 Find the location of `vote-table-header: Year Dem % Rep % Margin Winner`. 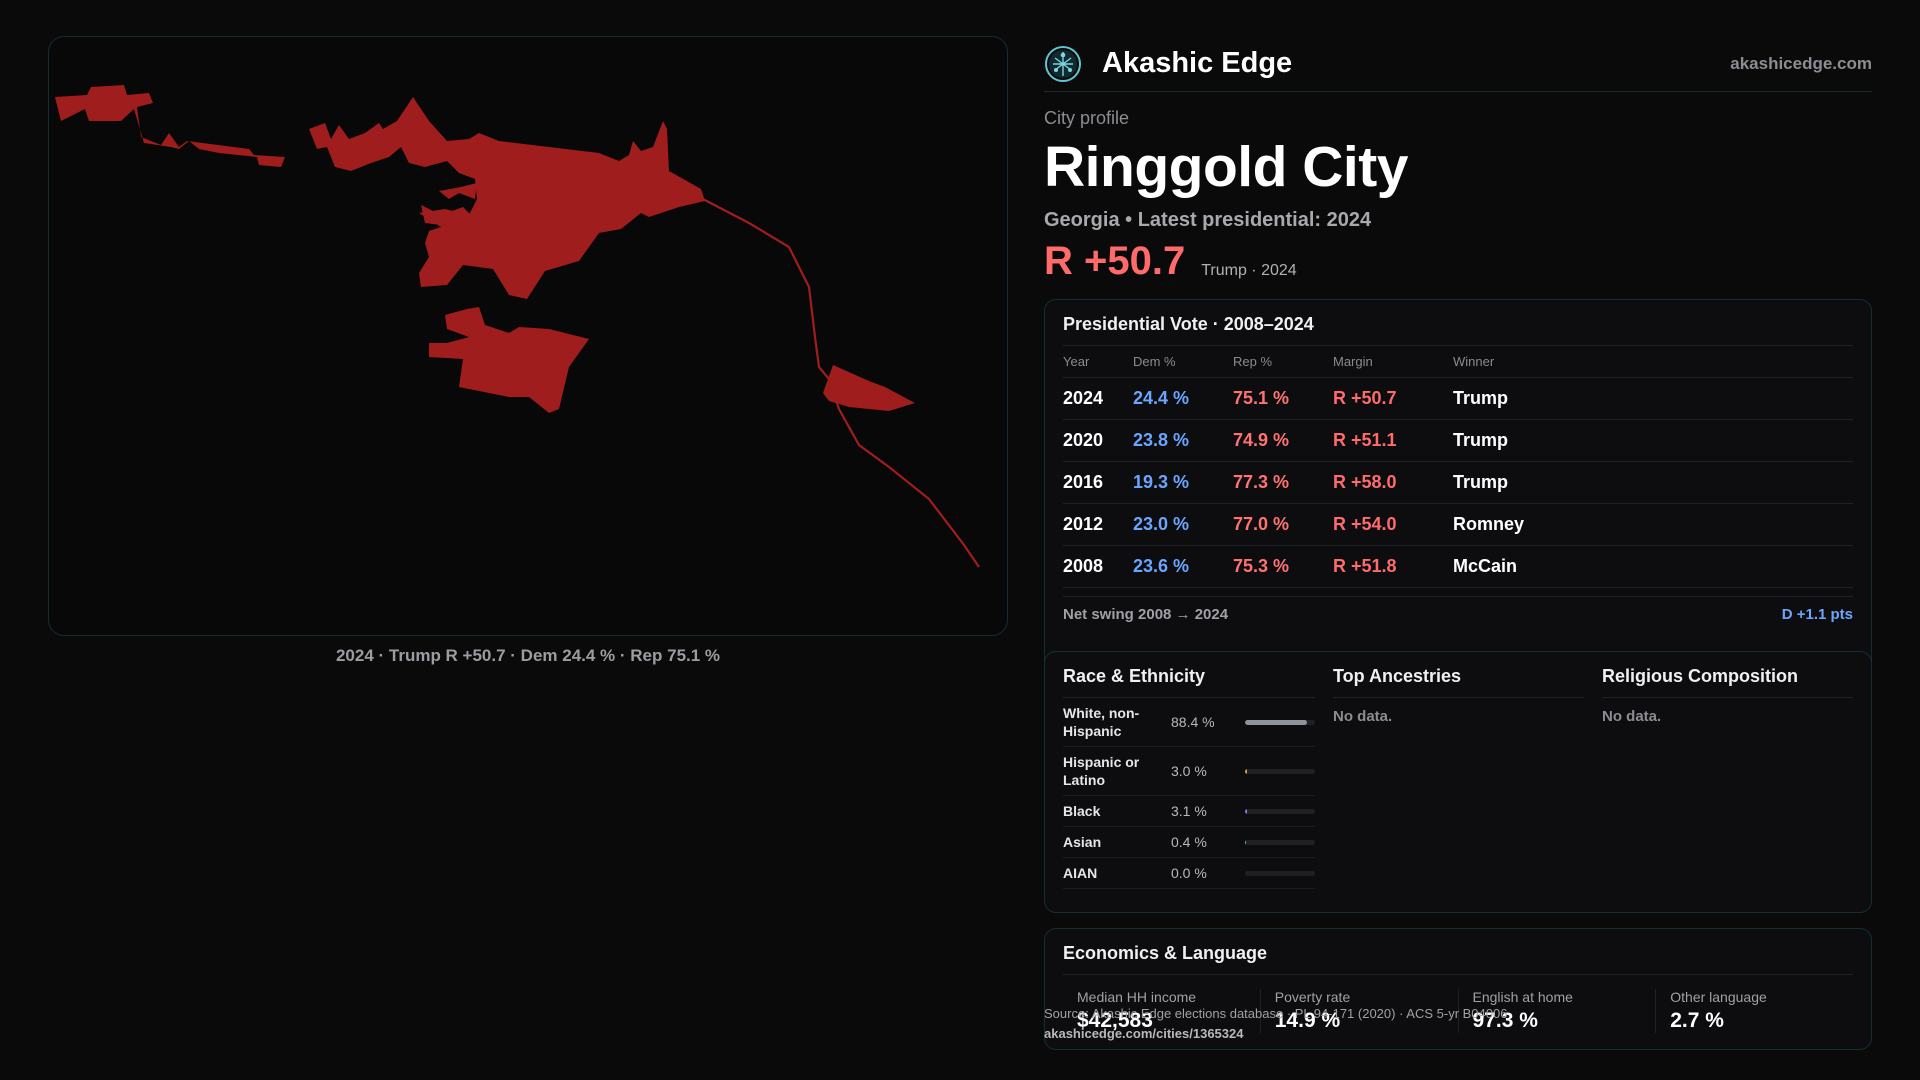

vote-table-header: Year Dem % Rep % Margin Winner is located at coordinates (1458, 362).